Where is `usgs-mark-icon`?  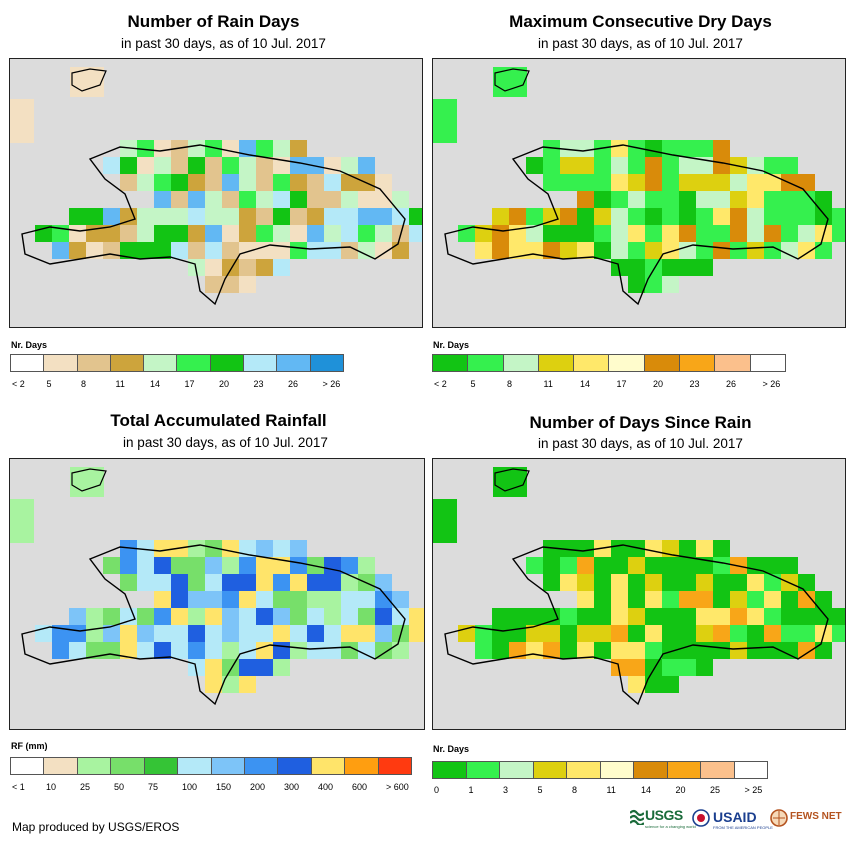 usgs-mark-icon is located at coordinates (637, 817).